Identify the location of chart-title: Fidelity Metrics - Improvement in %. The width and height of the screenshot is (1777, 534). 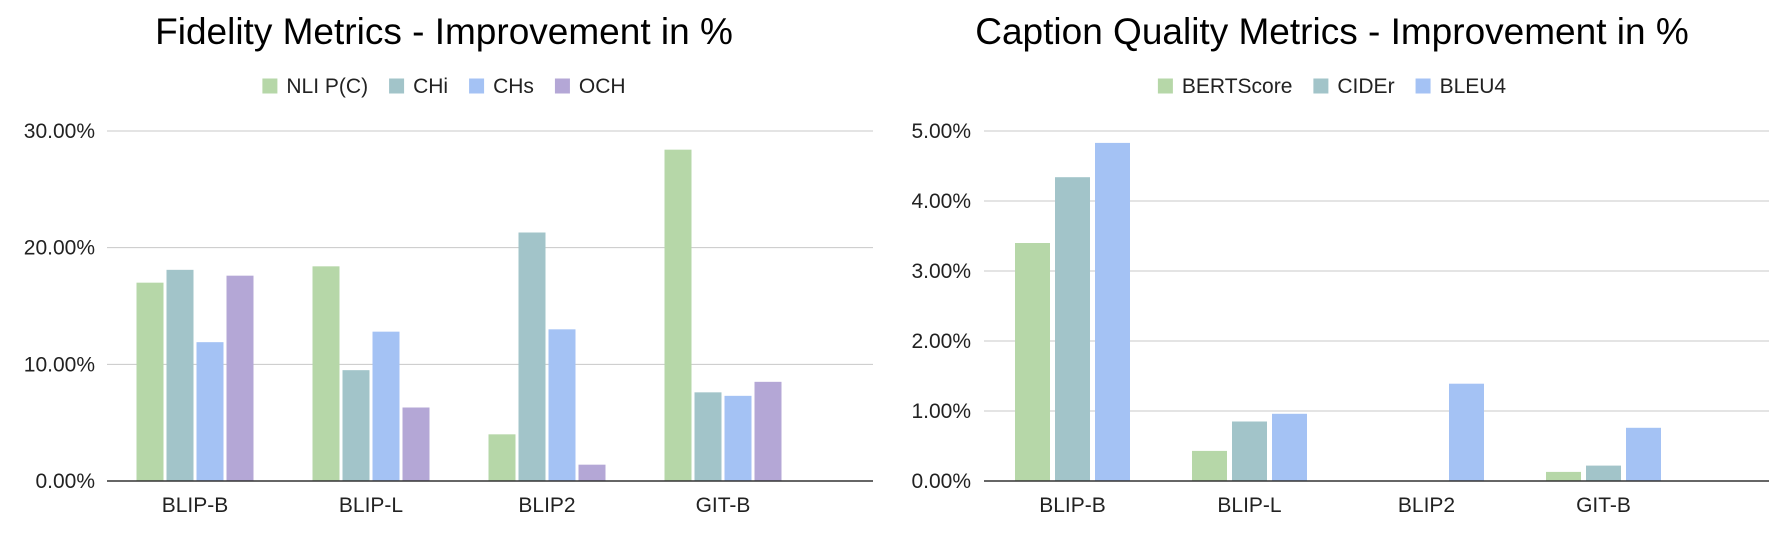
(444, 31).